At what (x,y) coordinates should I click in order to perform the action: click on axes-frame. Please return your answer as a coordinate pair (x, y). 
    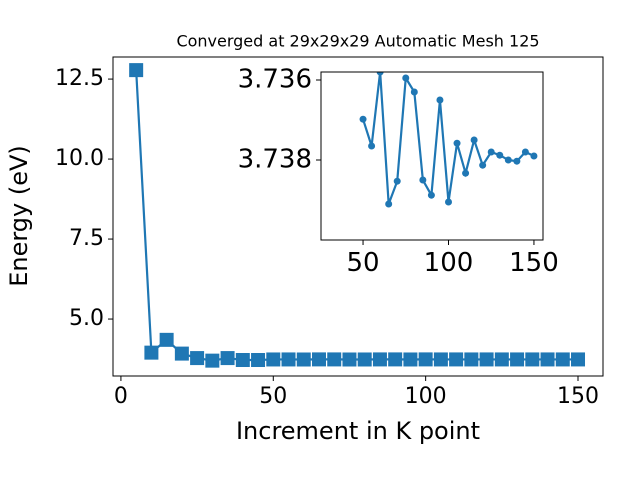
    Looking at the image, I should click on (432, 156).